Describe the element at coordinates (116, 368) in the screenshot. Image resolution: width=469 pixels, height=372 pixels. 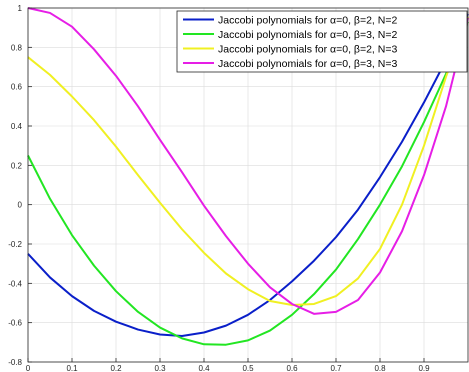
I see `x-tick-label: 0.2` at that location.